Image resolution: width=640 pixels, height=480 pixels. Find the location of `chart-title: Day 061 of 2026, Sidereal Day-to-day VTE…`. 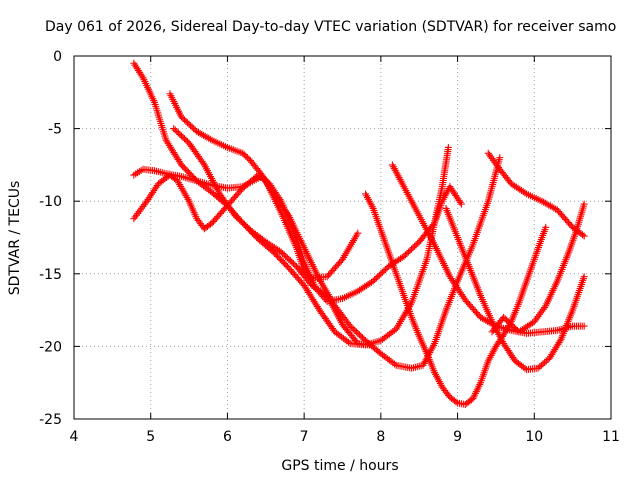

chart-title: Day 061 of 2026, Sidereal Day-to-day VTE… is located at coordinates (330, 27).